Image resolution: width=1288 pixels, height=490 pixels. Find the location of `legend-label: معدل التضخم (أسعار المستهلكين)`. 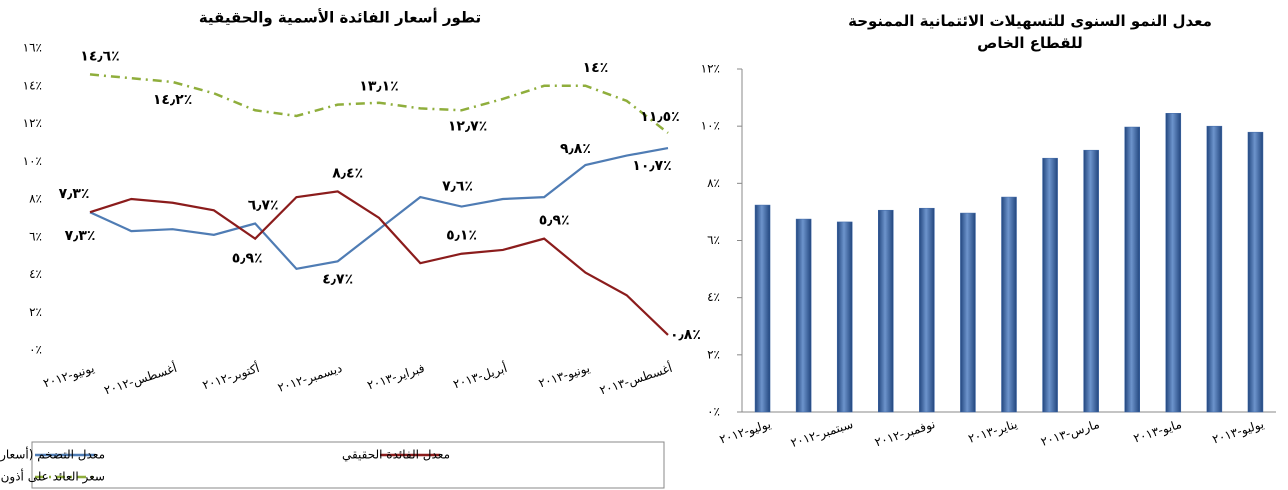

legend-label: معدل التضخم (أسعار المستهلكين) is located at coordinates (52, 455).